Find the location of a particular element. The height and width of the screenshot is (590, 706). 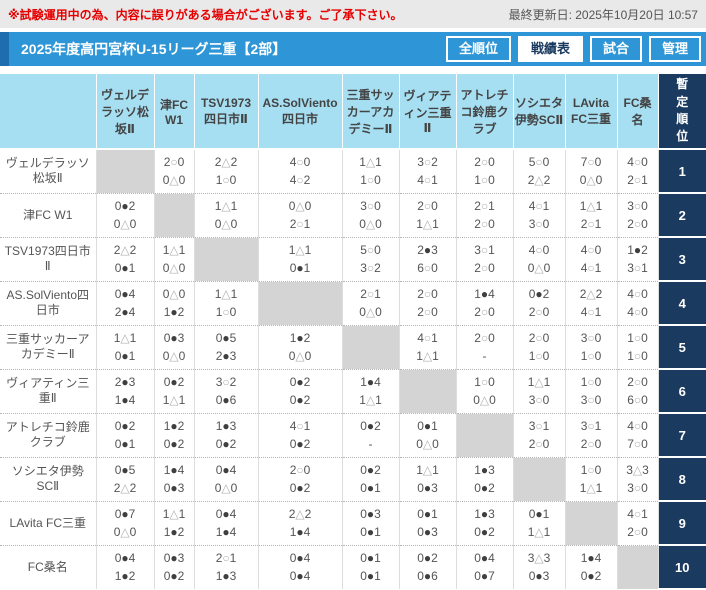

result-cell: 1●2 0△0 is located at coordinates (300, 346).